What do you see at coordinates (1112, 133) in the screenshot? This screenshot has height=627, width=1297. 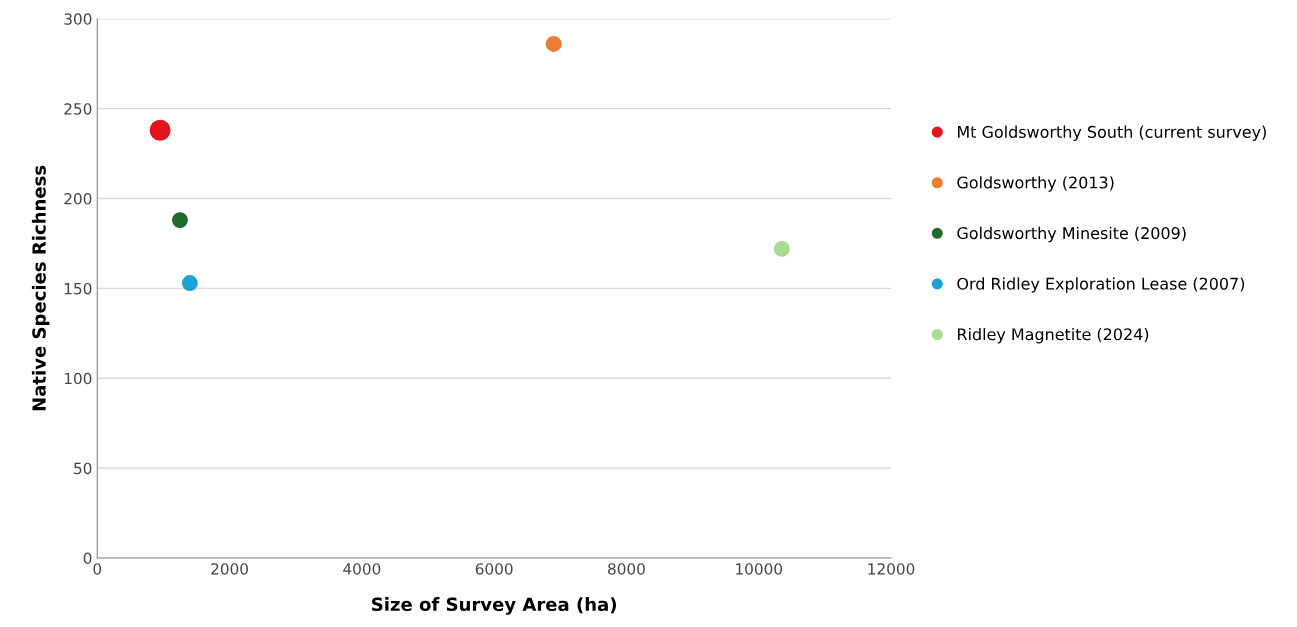 I see `legend-label: Mt Goldsworthy South (current survey)` at bounding box center [1112, 133].